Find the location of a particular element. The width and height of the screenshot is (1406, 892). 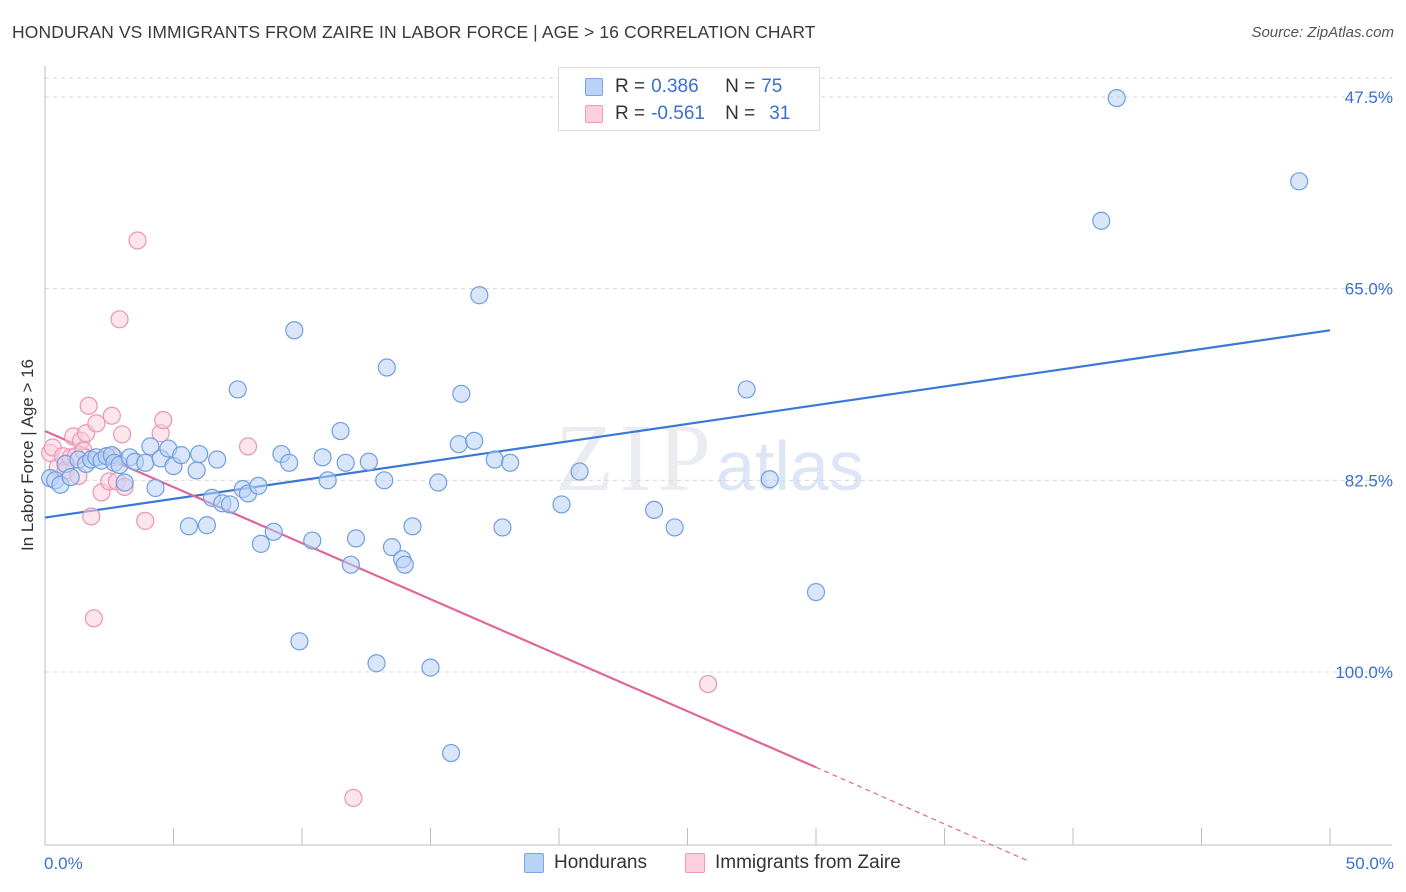

series-legend: Hondurans Immigrants from Zaire is located at coordinates (703, 865).